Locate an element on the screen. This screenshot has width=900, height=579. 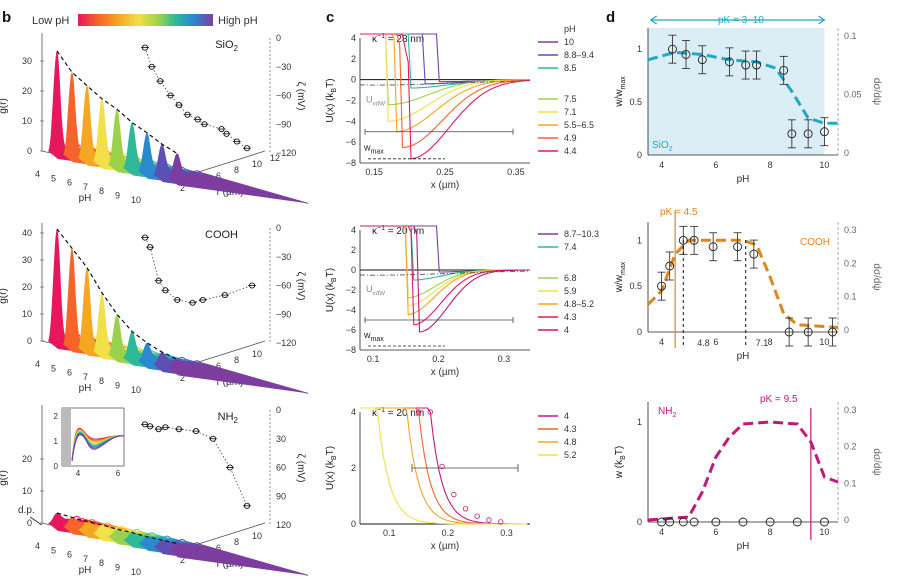
inset-curve is located at coordinates (98, 448).